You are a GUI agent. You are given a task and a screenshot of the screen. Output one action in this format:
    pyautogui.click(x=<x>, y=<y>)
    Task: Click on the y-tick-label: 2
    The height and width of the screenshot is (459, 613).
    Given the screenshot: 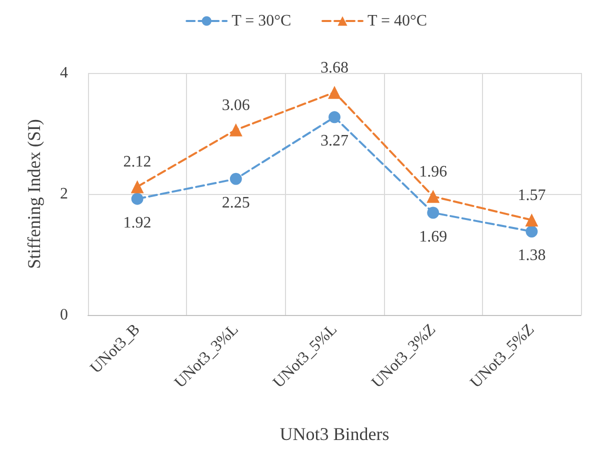 What is the action you would take?
    pyautogui.click(x=64, y=194)
    